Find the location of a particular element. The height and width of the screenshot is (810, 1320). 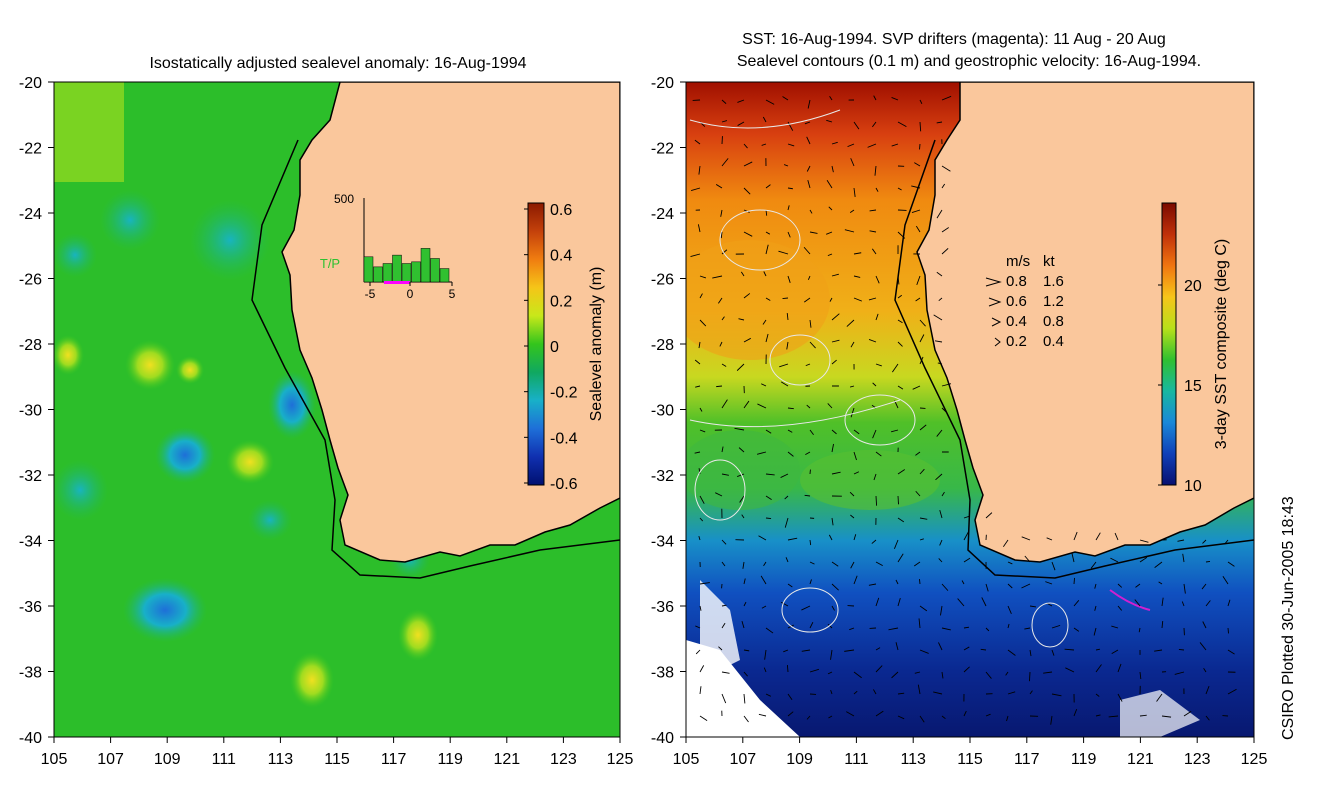

left-colorbar-ticks: 0.6 0.4 0.2 0 -0.2 -0.4 -0.6 is located at coordinates (551, 347).